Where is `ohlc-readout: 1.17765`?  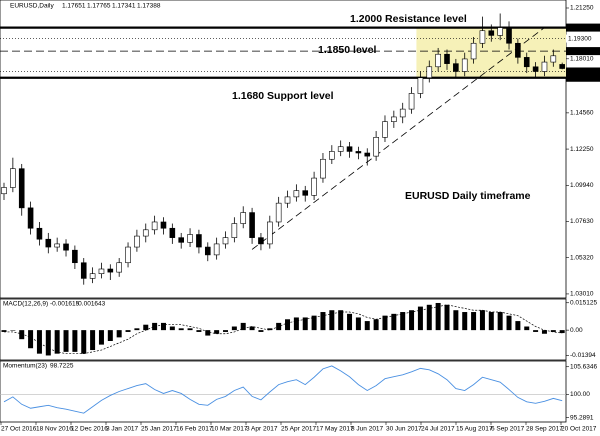
ohlc-readout: 1.17765 is located at coordinates (99, 6).